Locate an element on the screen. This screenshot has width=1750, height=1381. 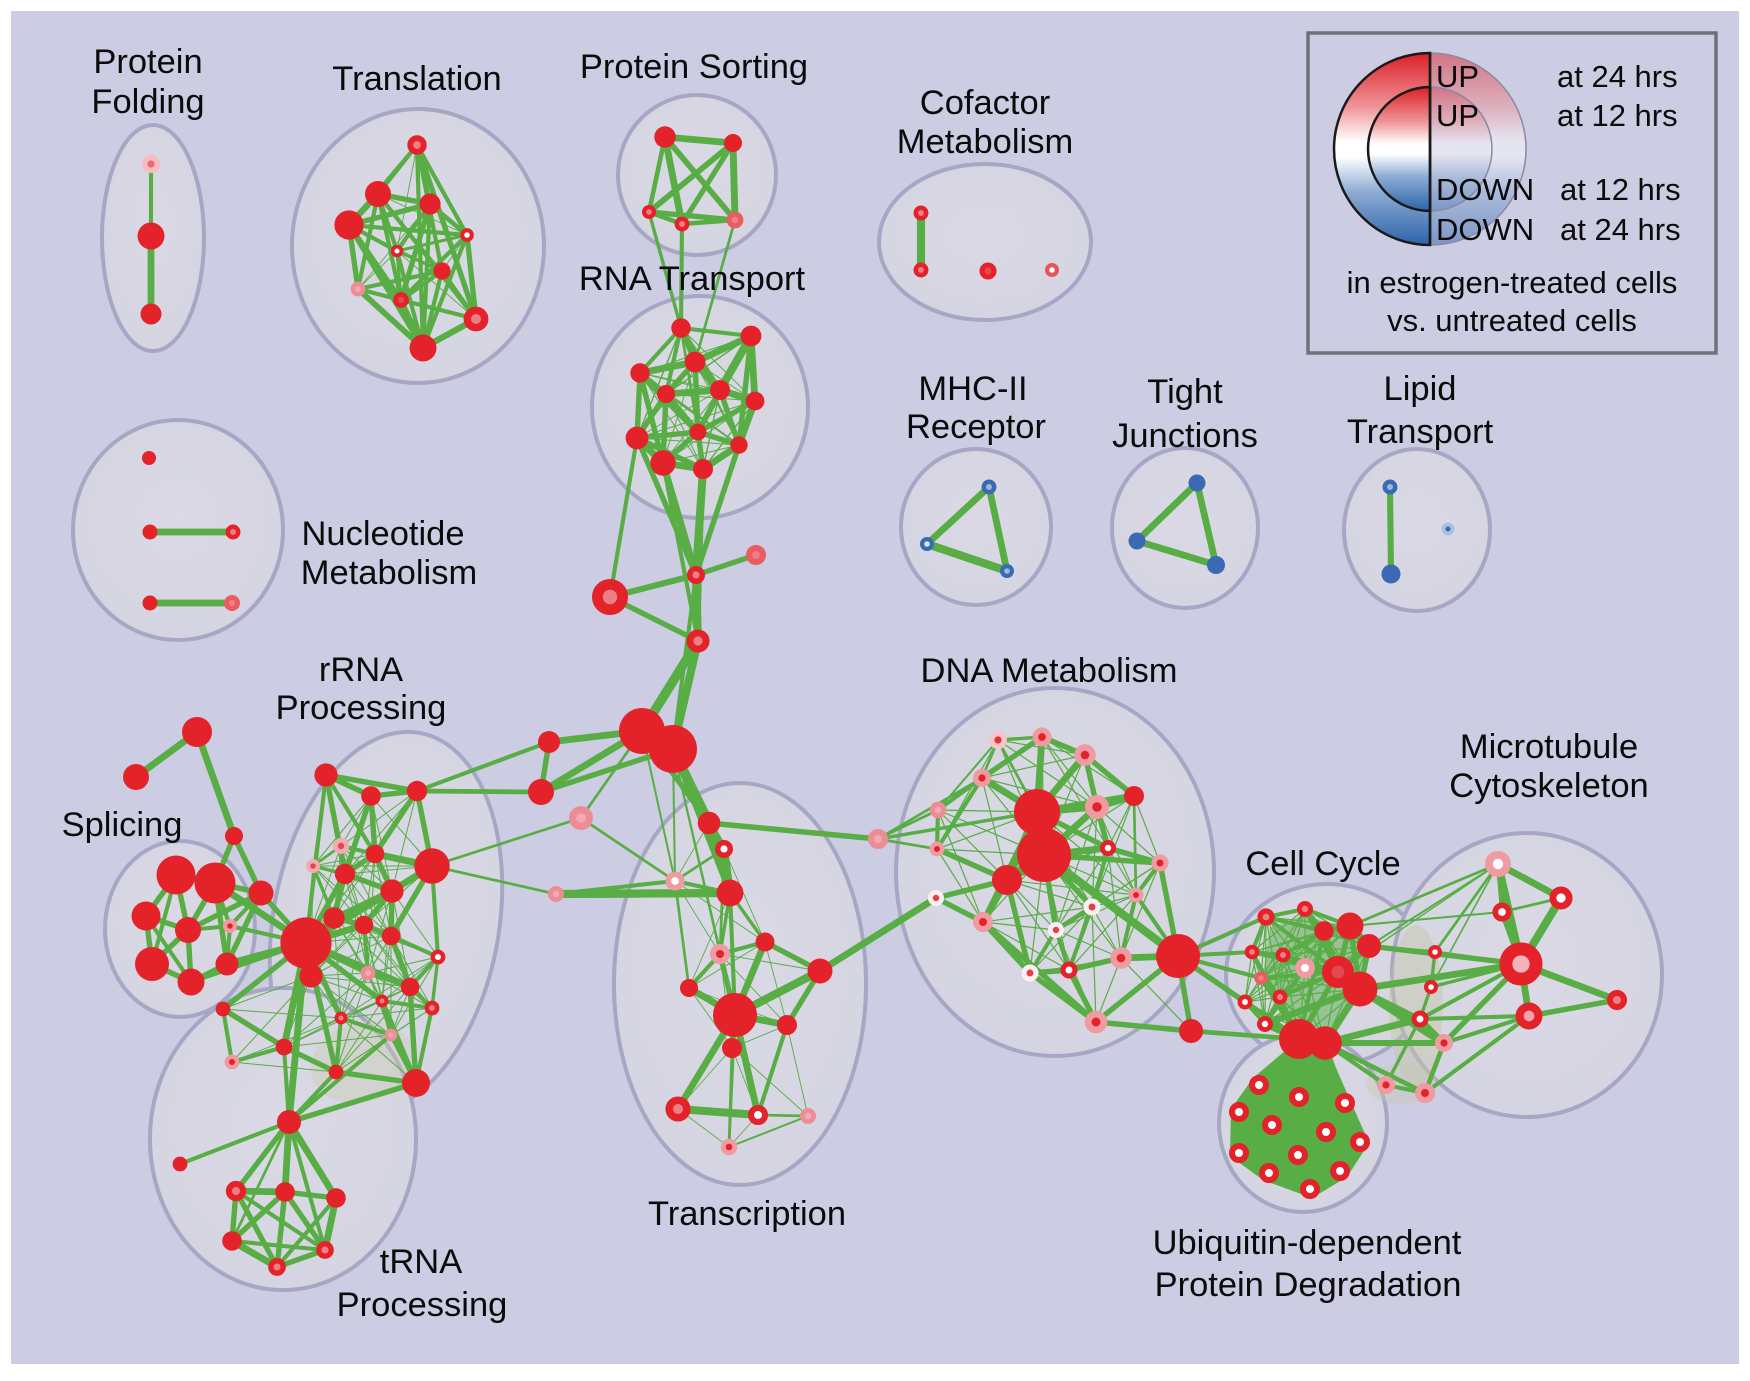
svg-text: Cell Cycle is located at coordinates (1322, 864).